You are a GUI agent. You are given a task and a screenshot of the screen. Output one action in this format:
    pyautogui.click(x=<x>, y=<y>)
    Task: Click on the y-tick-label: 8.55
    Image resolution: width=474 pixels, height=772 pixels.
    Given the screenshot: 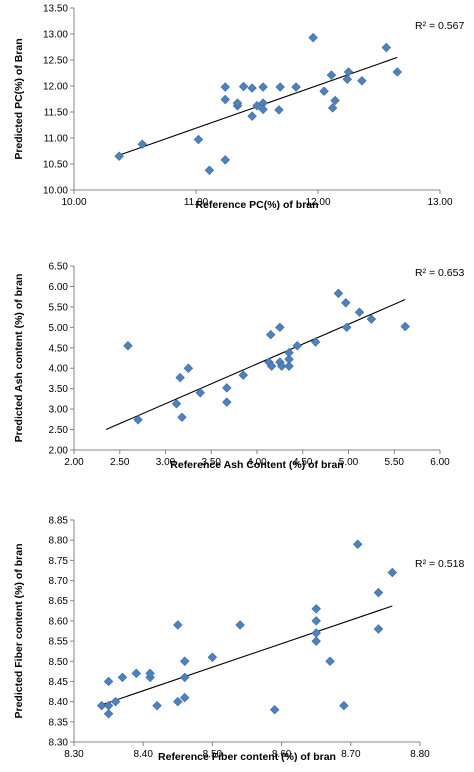 What is the action you would take?
    pyautogui.click(x=59, y=642)
    